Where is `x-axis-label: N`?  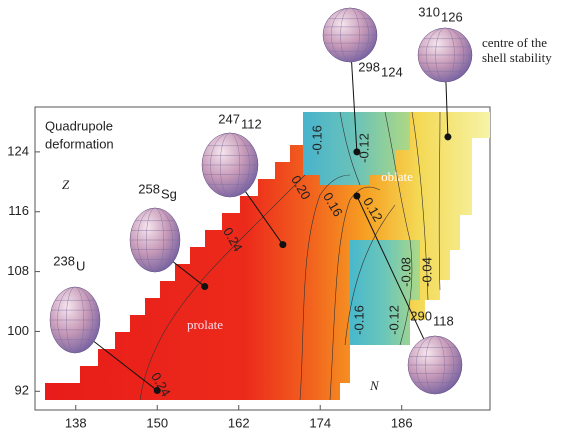
x-axis-label: N is located at coordinates (374, 385).